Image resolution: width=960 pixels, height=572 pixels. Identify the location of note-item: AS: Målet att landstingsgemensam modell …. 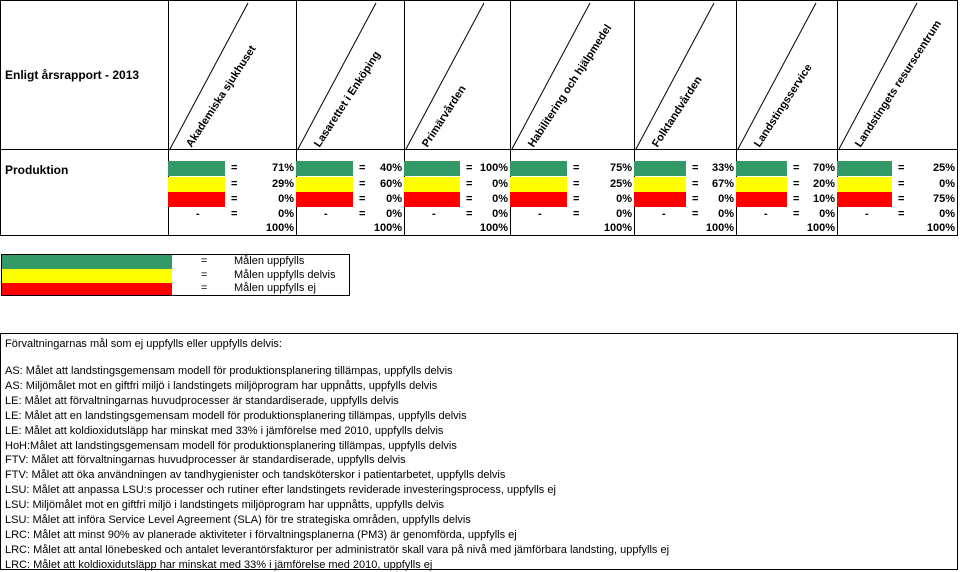
(229, 371).